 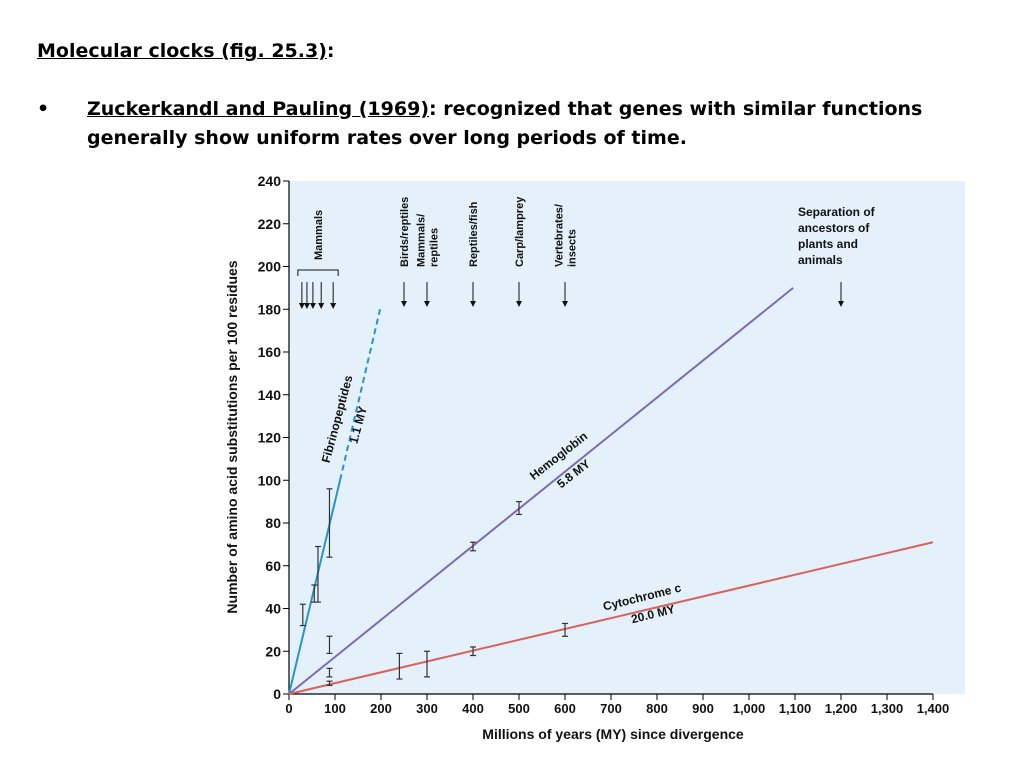 What do you see at coordinates (422, 240) in the screenshot?
I see `event-label: Mammals/` at bounding box center [422, 240].